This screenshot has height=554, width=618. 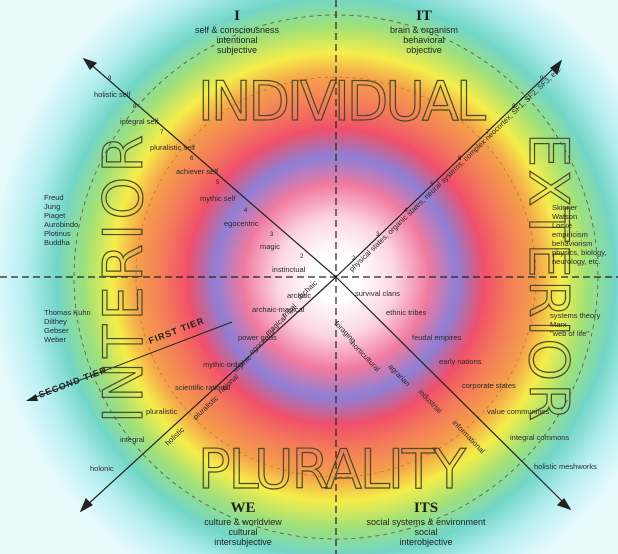 I want to click on level-label: holistic meshworks, so click(x=565, y=466).